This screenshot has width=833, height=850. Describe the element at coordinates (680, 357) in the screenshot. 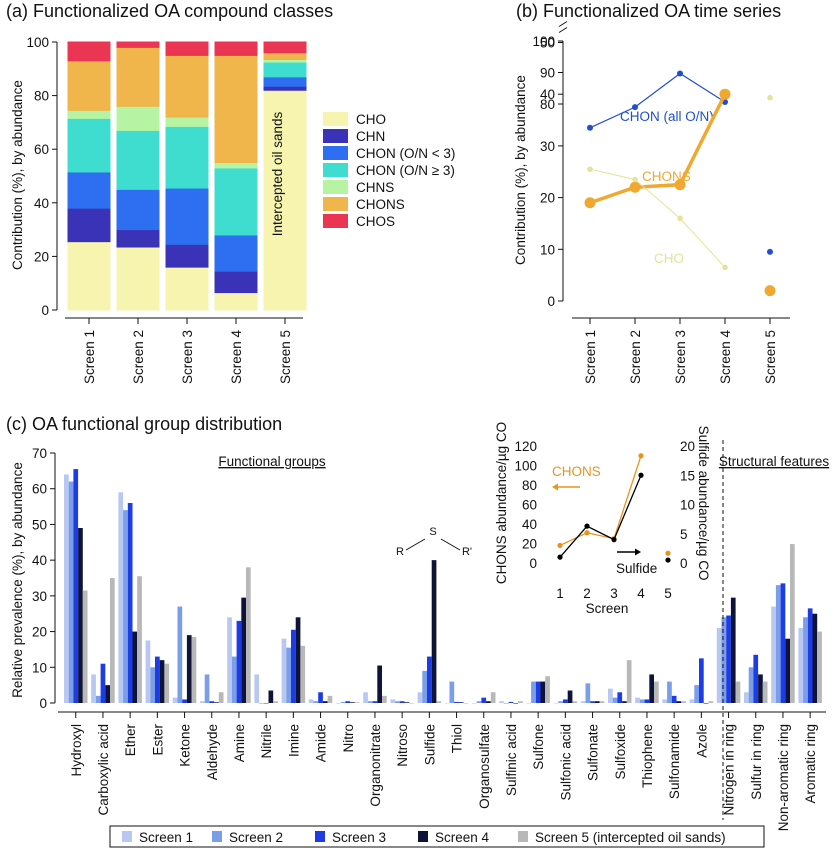

I see `panel-b-x-tick-label: Screen 3` at that location.